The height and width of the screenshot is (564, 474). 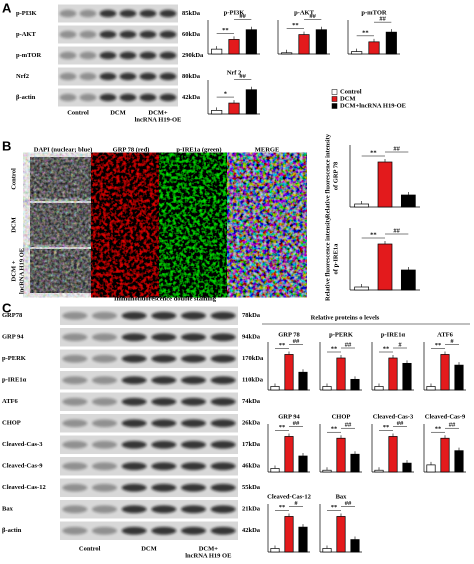 I want to click on chart-title: p-mTOR, so click(x=373, y=12).